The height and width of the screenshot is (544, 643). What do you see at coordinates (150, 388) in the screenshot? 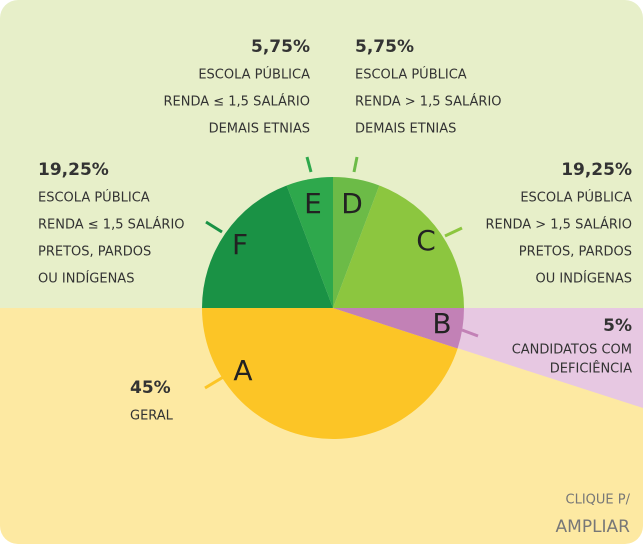
I see `value-label: 45%` at bounding box center [150, 388].